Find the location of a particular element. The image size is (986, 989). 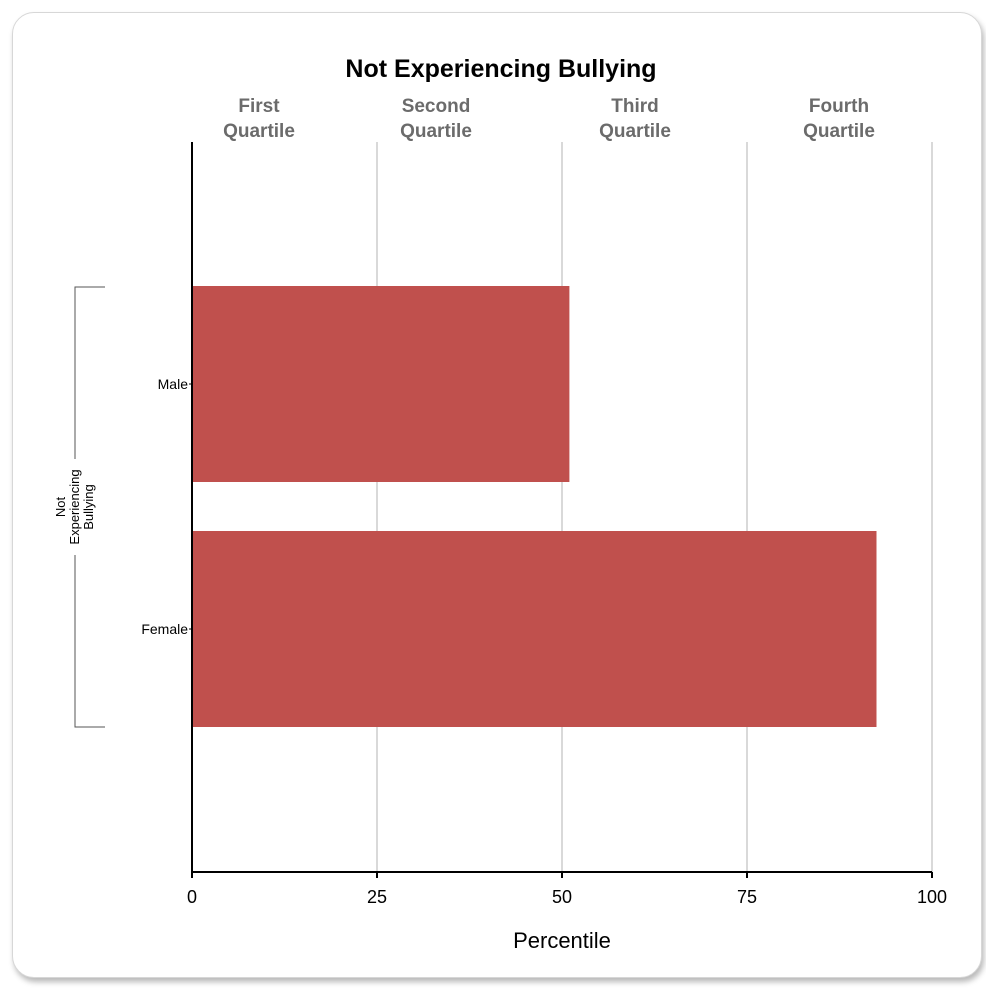

quartile-label-4-line1: Fourth is located at coordinates (839, 106).